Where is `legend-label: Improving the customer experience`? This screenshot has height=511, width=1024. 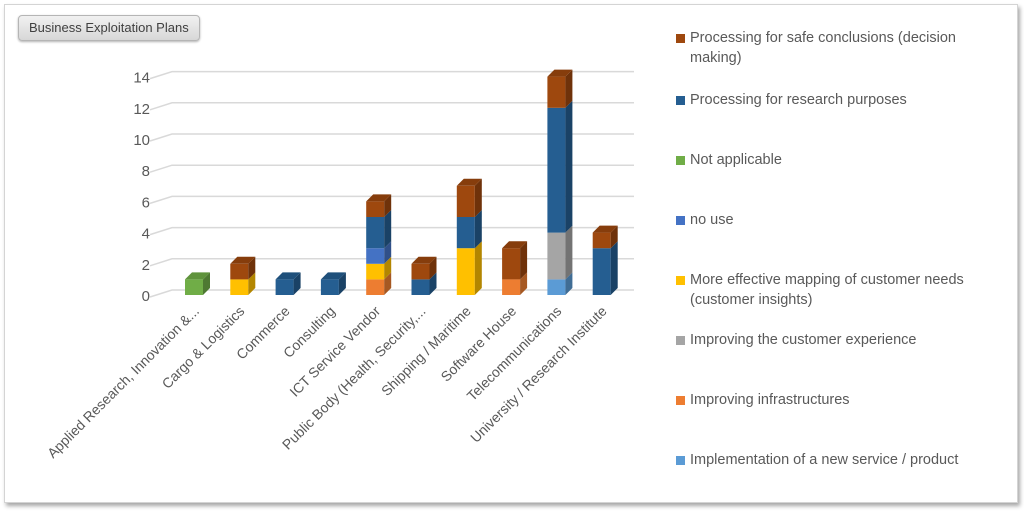
legend-label: Improving the customer experience is located at coordinates (803, 340).